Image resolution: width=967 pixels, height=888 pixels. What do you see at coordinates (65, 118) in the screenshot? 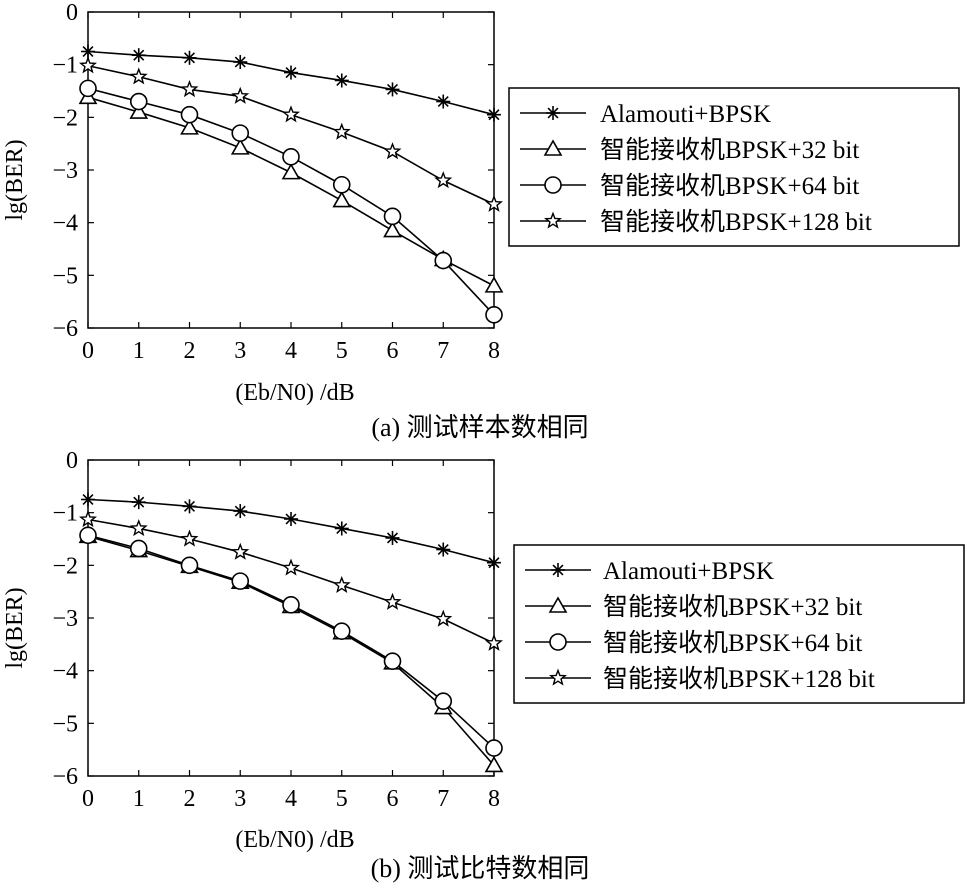
I see `y-tick-label: −2` at bounding box center [65, 118].